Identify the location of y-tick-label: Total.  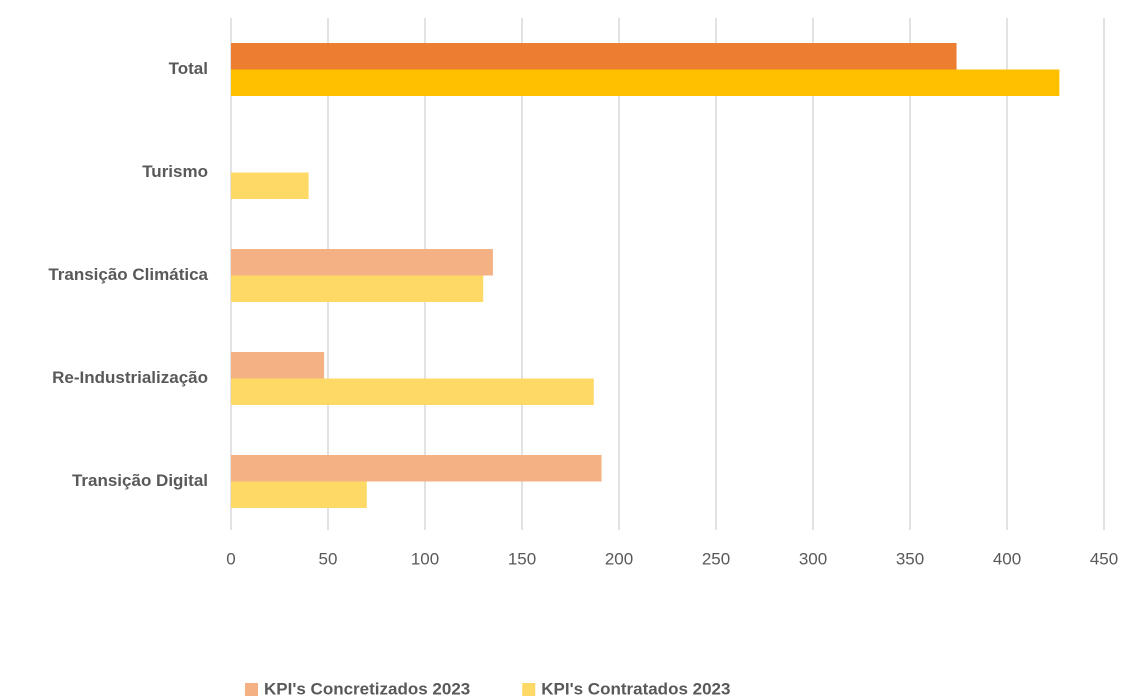
(188, 68).